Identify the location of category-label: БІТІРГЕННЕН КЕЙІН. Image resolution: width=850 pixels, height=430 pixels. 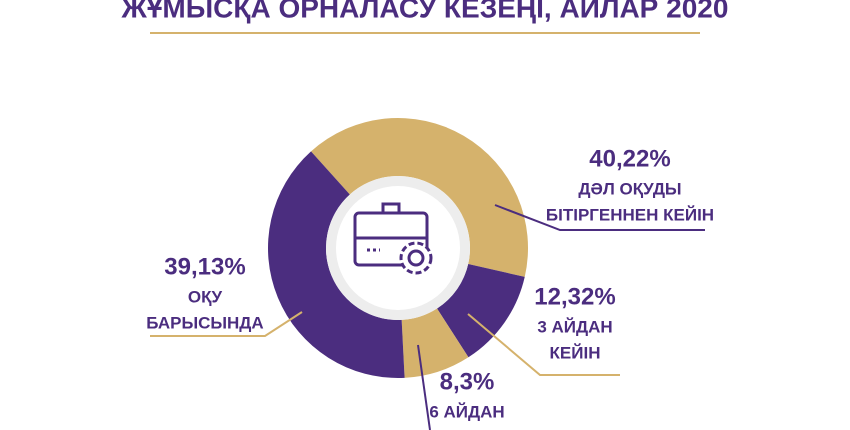
(630, 214).